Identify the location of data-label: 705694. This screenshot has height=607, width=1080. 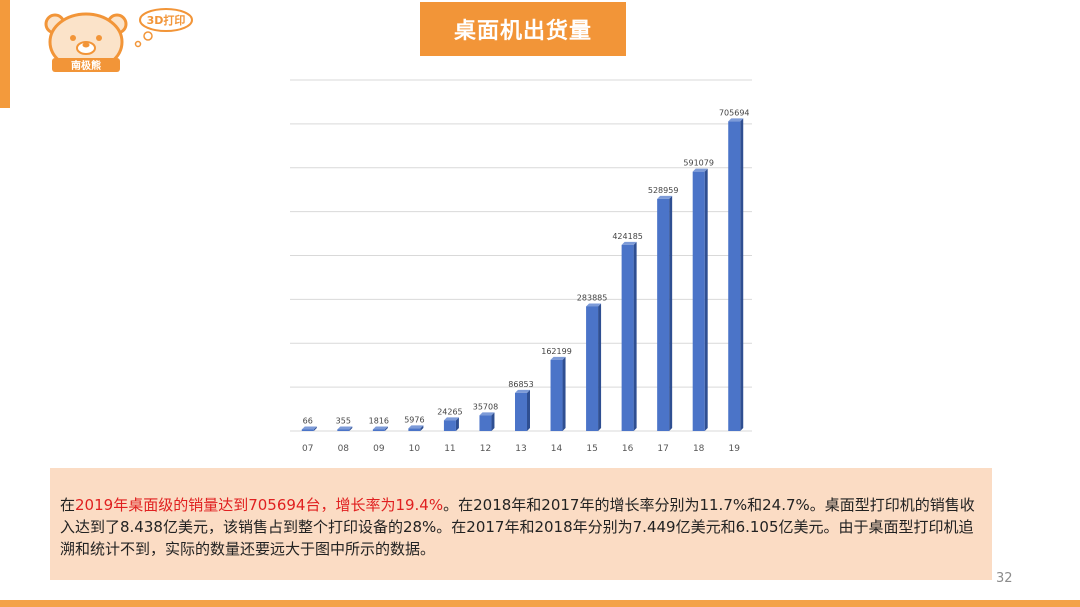
(734, 112).